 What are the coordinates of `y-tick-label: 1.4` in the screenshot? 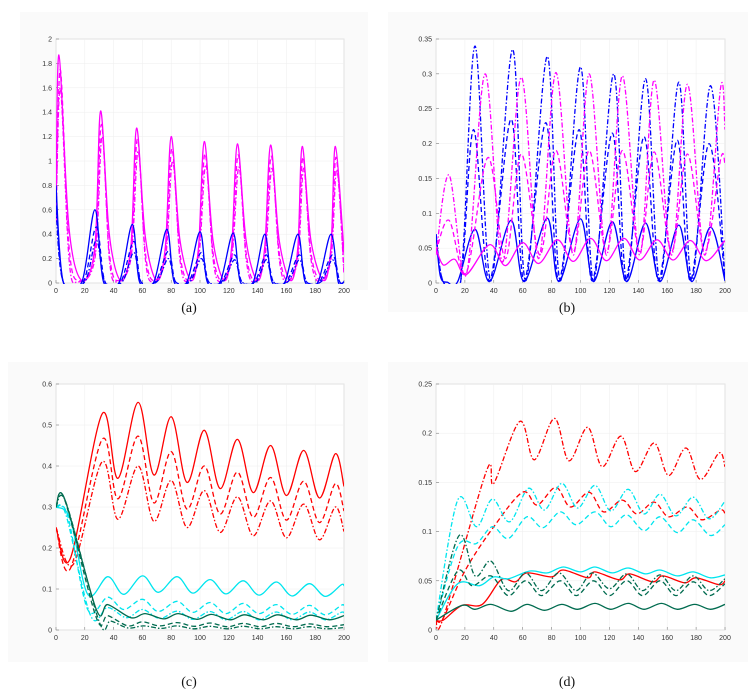 It's located at (47, 113).